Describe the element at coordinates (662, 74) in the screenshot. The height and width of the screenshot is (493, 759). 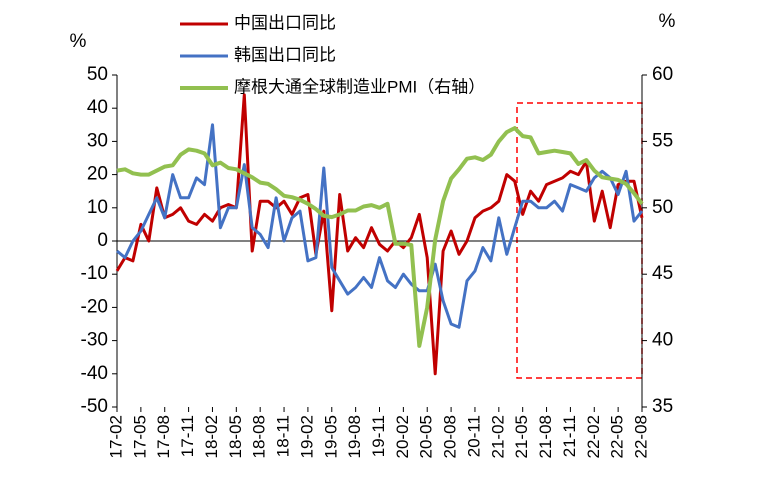
I see `y2-tick-label: 60` at that location.